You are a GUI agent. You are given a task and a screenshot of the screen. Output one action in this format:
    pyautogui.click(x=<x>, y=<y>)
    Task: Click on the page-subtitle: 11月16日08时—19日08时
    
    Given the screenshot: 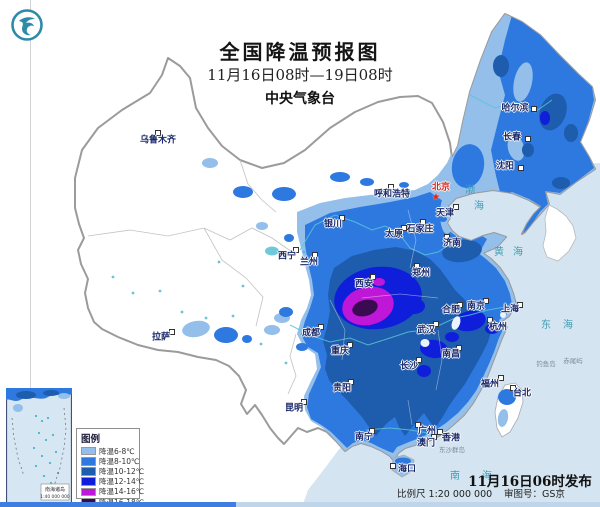 What is the action you would take?
    pyautogui.click(x=300, y=75)
    